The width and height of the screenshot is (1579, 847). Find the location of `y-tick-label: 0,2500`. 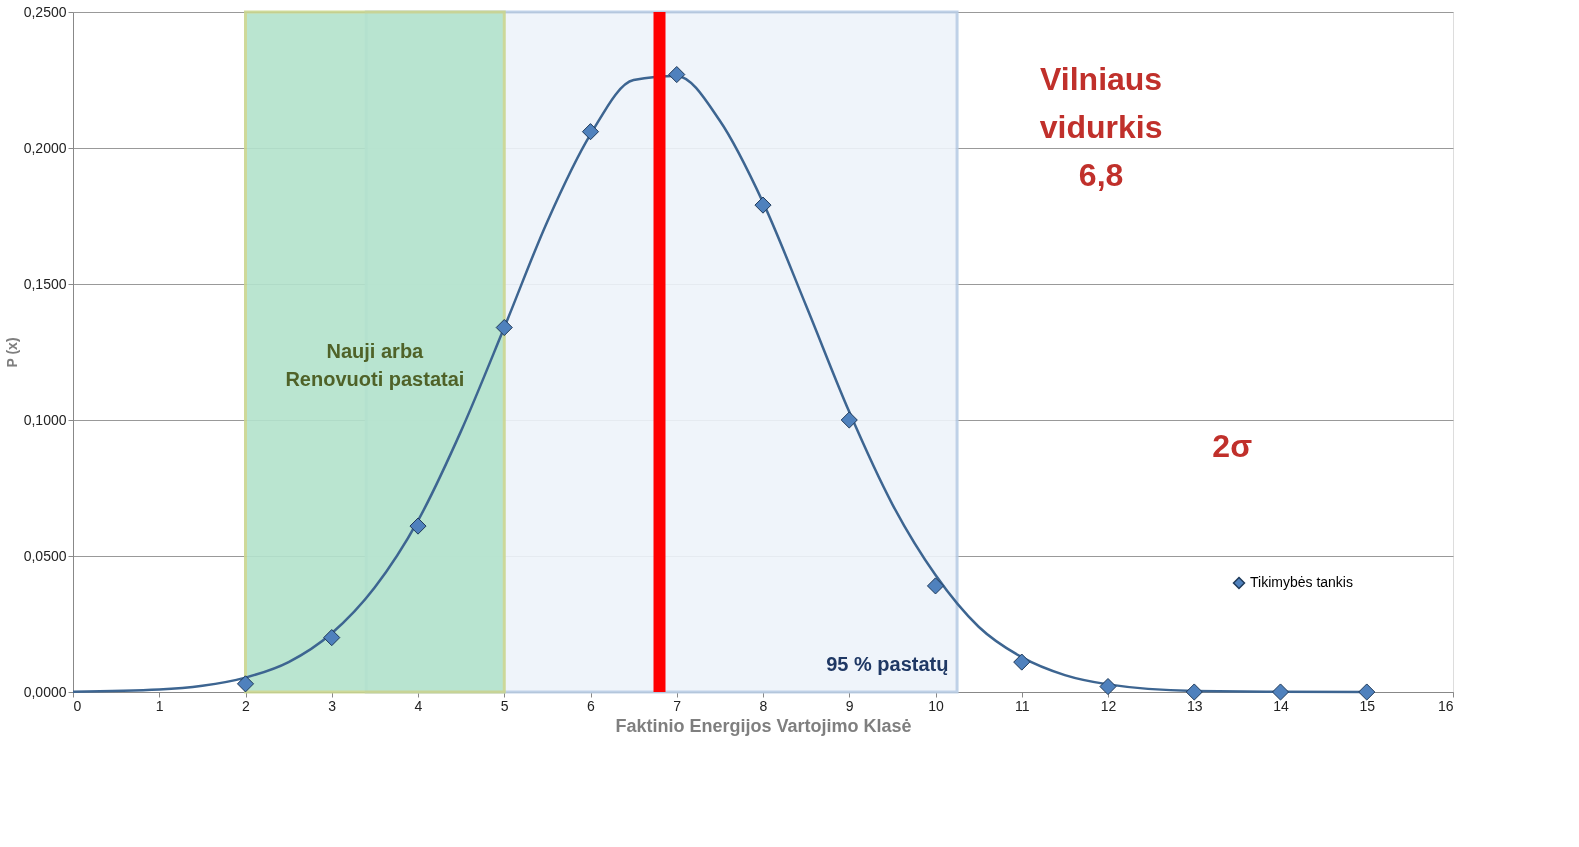

y-tick-label: 0,2500 is located at coordinates (45, 11).